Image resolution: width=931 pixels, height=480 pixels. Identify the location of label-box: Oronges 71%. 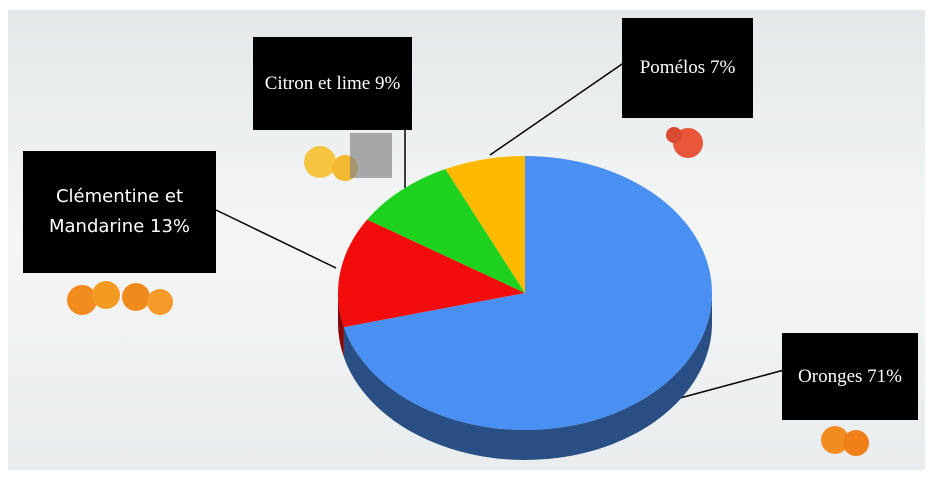
(850, 376).